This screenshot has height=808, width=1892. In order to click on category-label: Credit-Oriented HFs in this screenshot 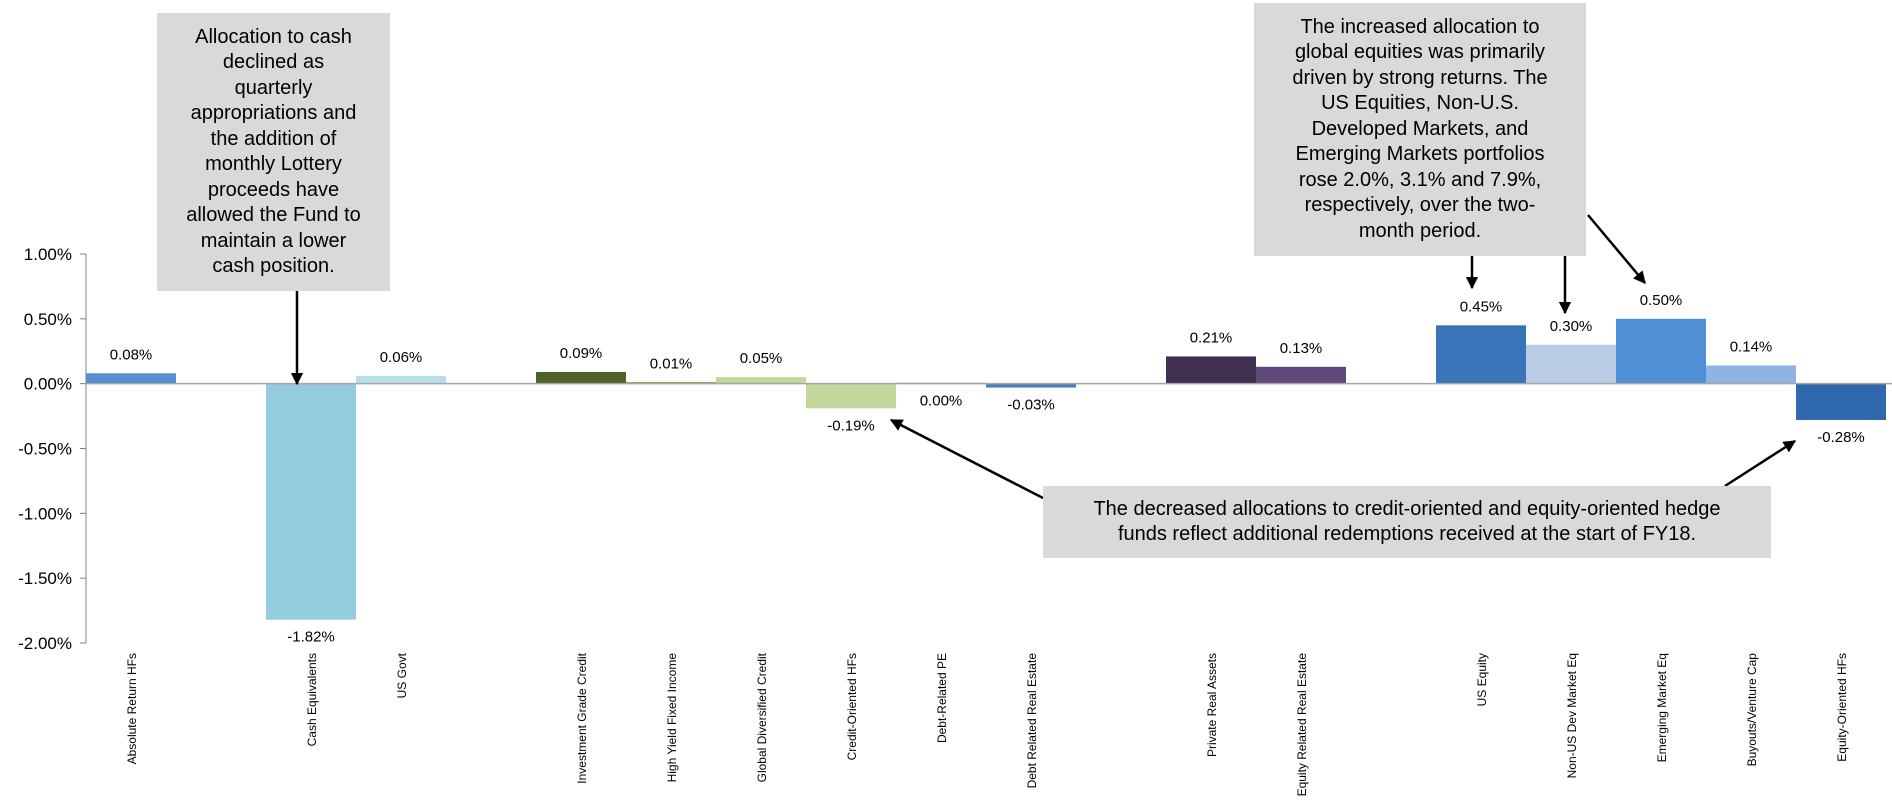, I will do `click(852, 706)`.